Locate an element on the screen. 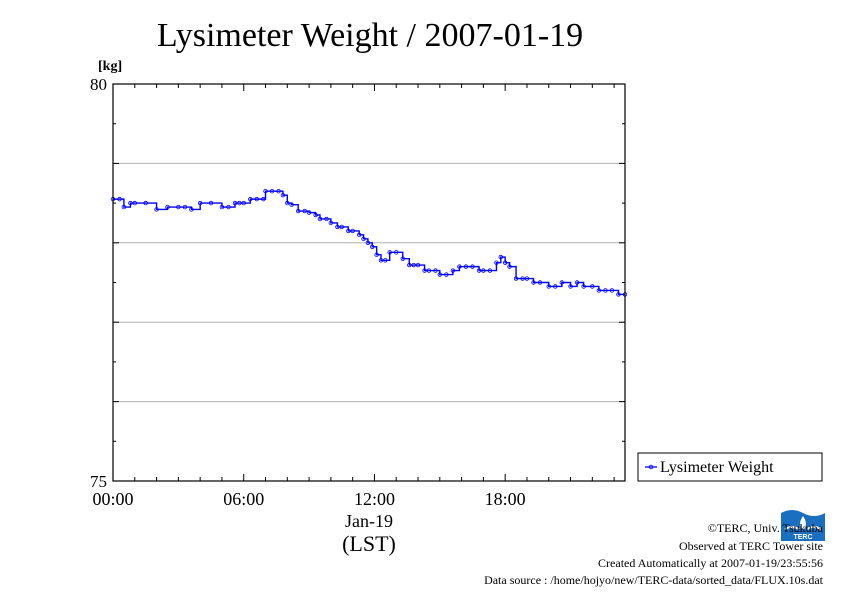 The width and height of the screenshot is (842, 595). series-layer is located at coordinates (369, 242).